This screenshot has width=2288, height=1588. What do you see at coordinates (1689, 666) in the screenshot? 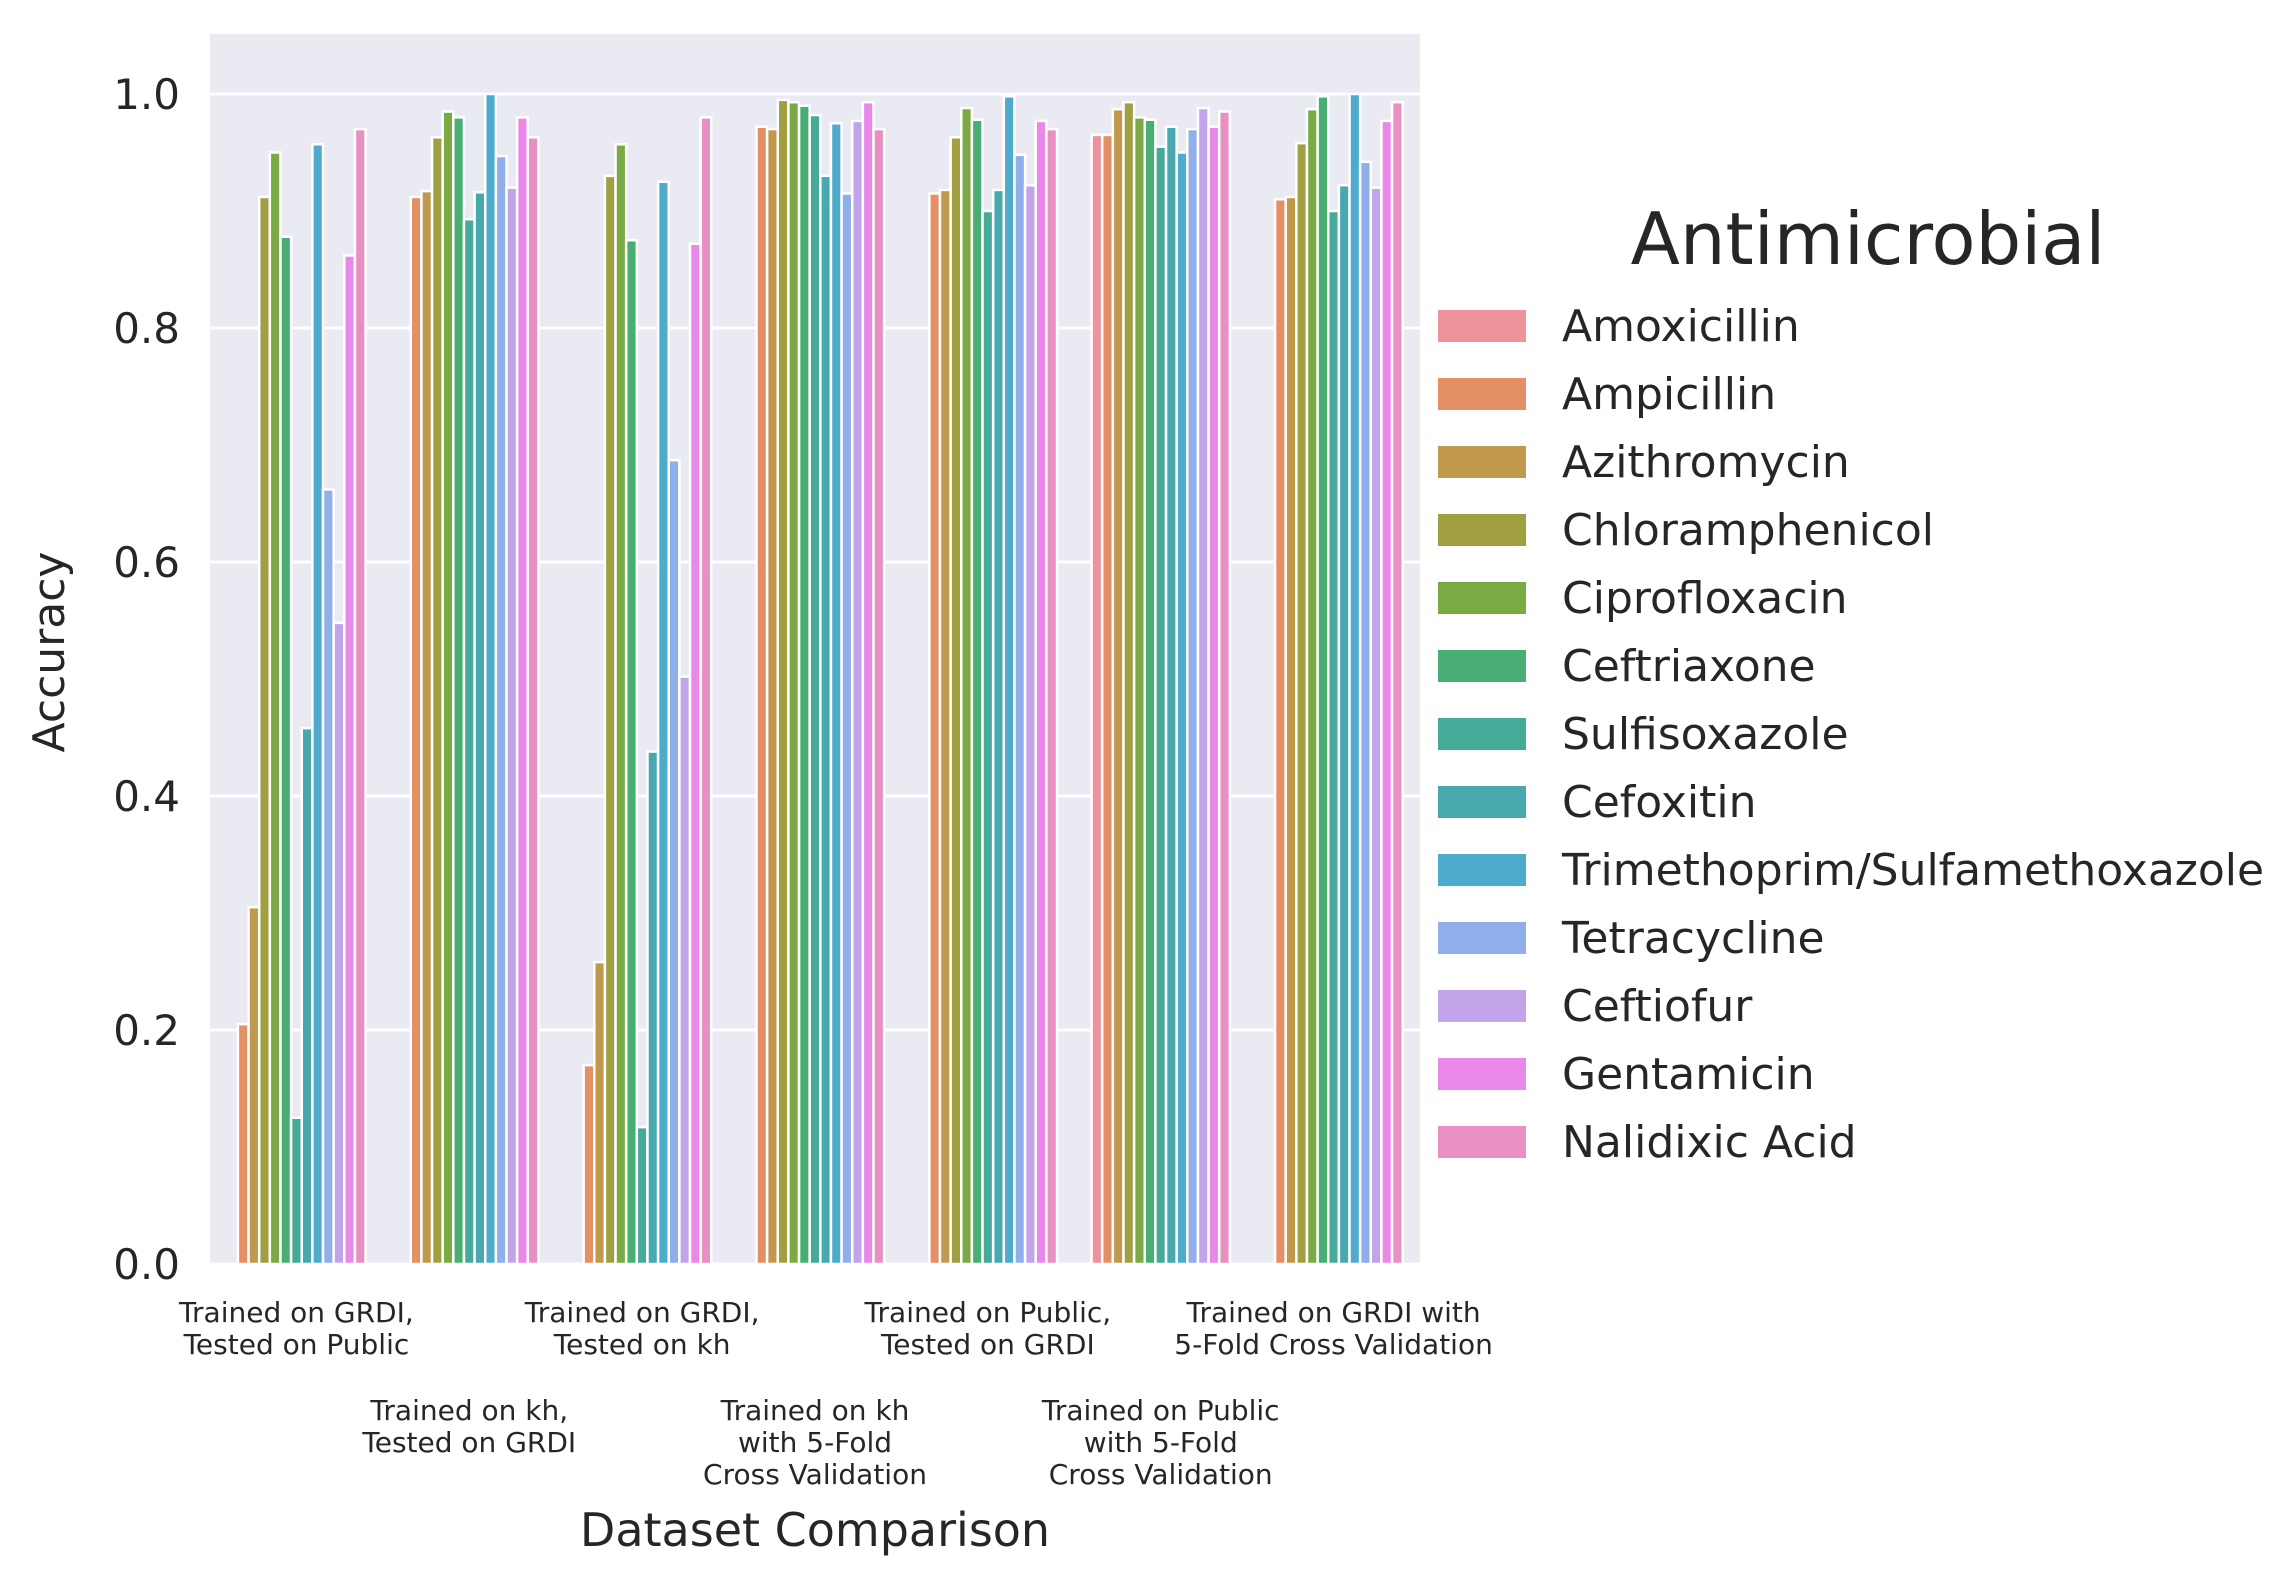
I see `legend-label: Ceftriaxone` at bounding box center [1689, 666].